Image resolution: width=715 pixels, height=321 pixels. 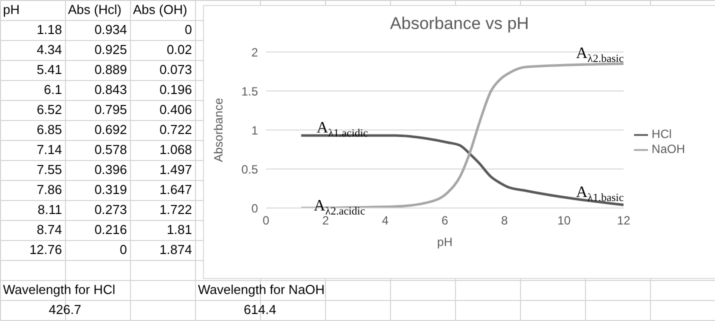 I want to click on x-tick-label: 0, so click(x=266, y=221).